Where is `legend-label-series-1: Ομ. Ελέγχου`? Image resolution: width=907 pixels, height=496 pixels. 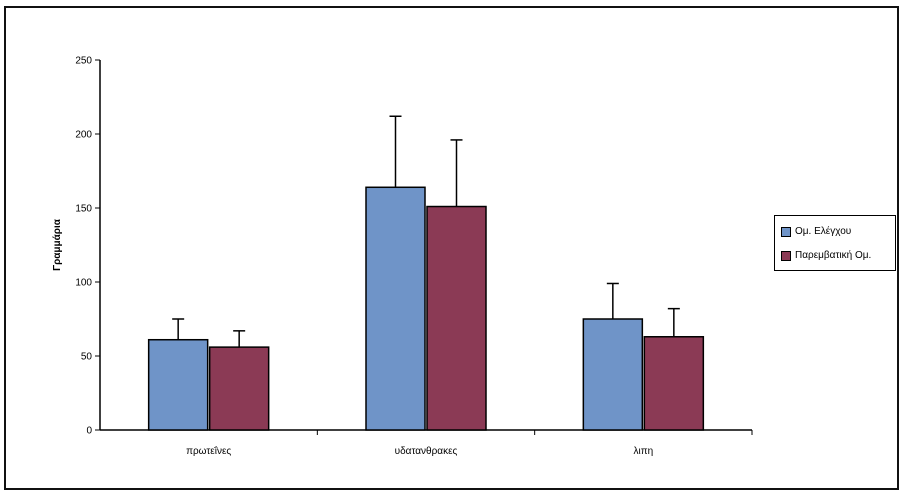
legend-label-series-1: Ομ. Ελέγχου is located at coordinates (823, 231).